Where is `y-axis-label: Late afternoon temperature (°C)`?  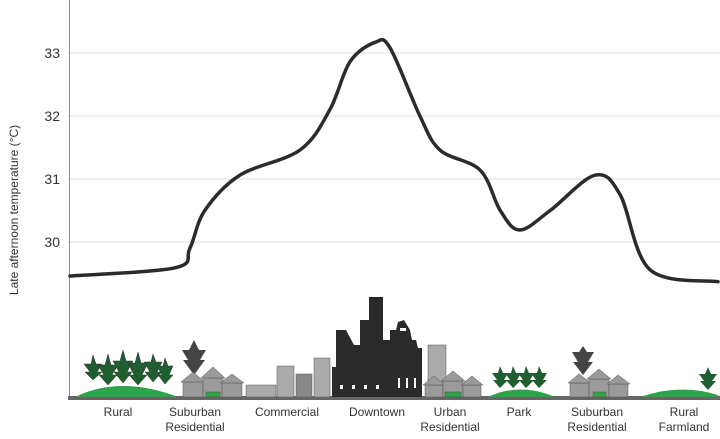 y-axis-label: Late afternoon temperature (°C) is located at coordinates (14, 210).